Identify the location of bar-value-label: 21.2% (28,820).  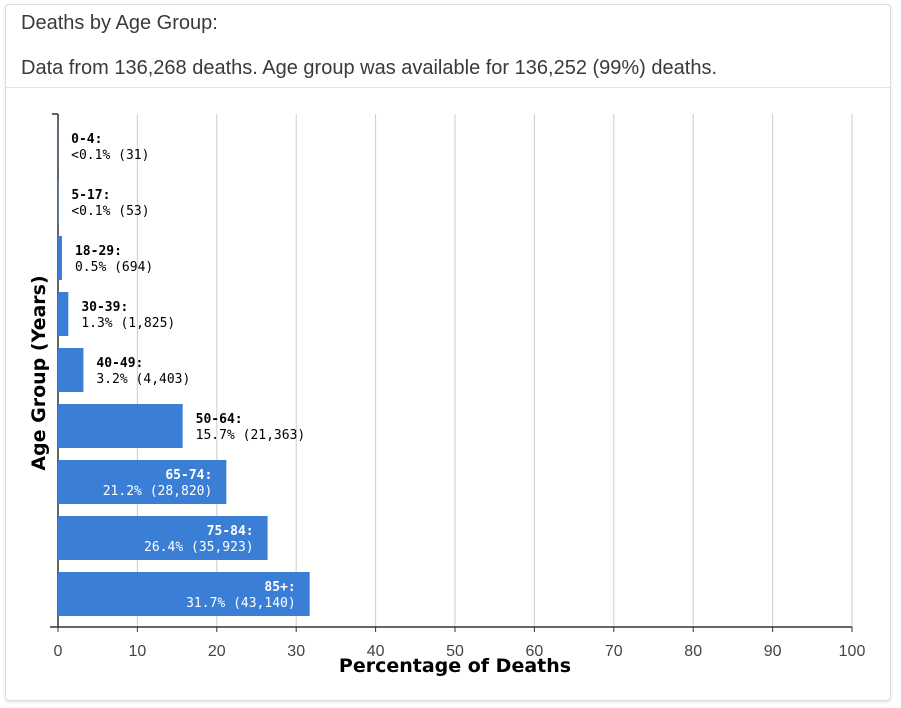
(158, 491).